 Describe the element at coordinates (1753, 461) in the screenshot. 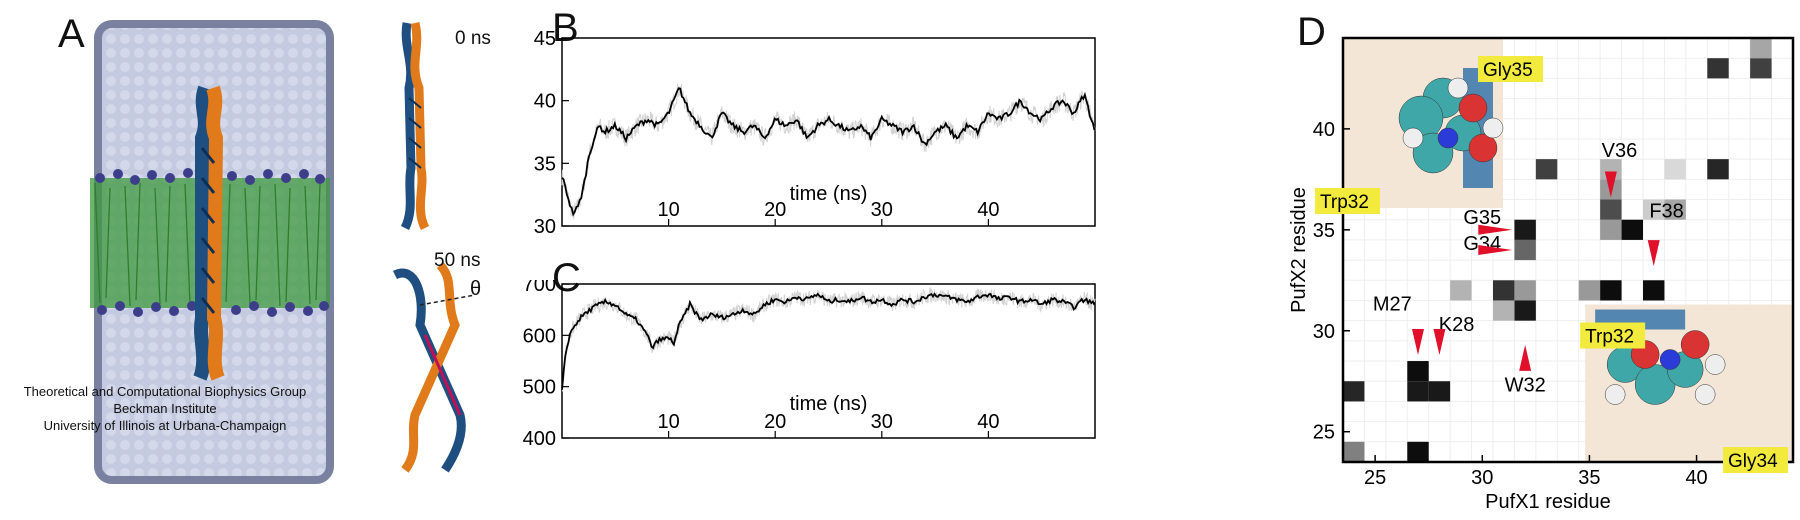

I see `residue-highlight-label: Gly34` at that location.